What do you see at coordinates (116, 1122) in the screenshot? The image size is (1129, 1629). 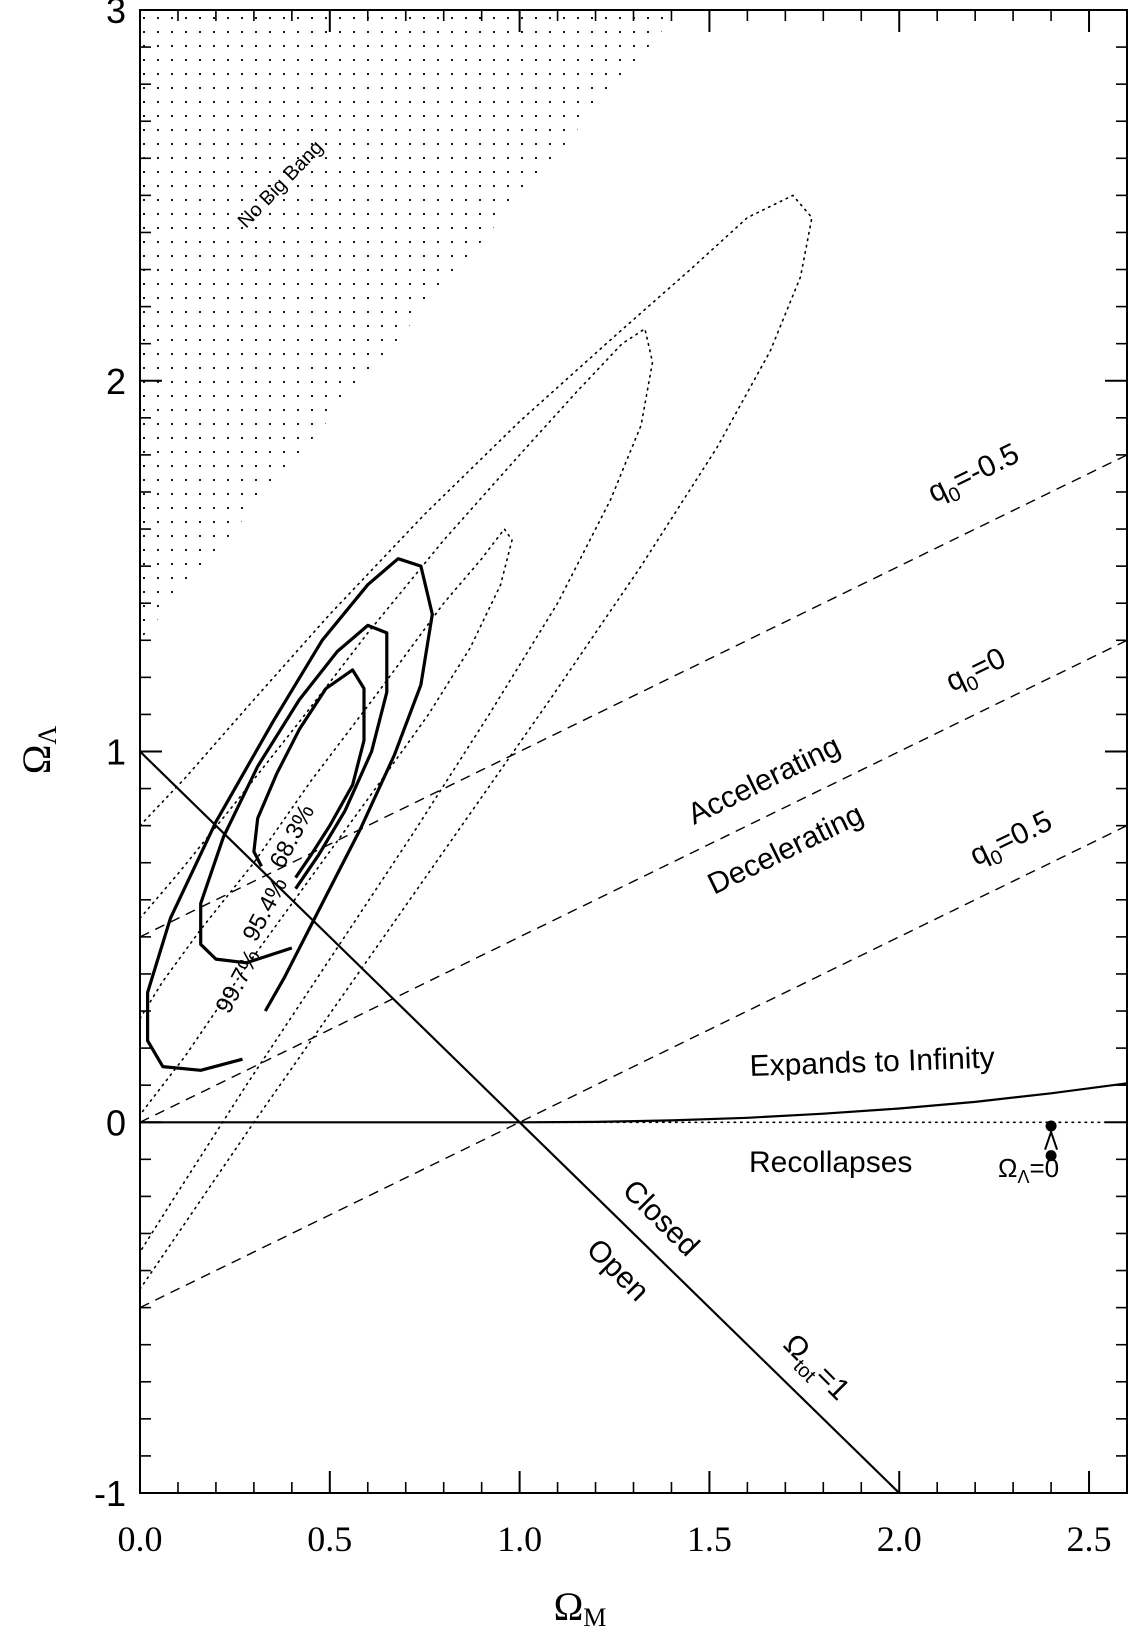 I see `y-tick-label-1: 0` at bounding box center [116, 1122].